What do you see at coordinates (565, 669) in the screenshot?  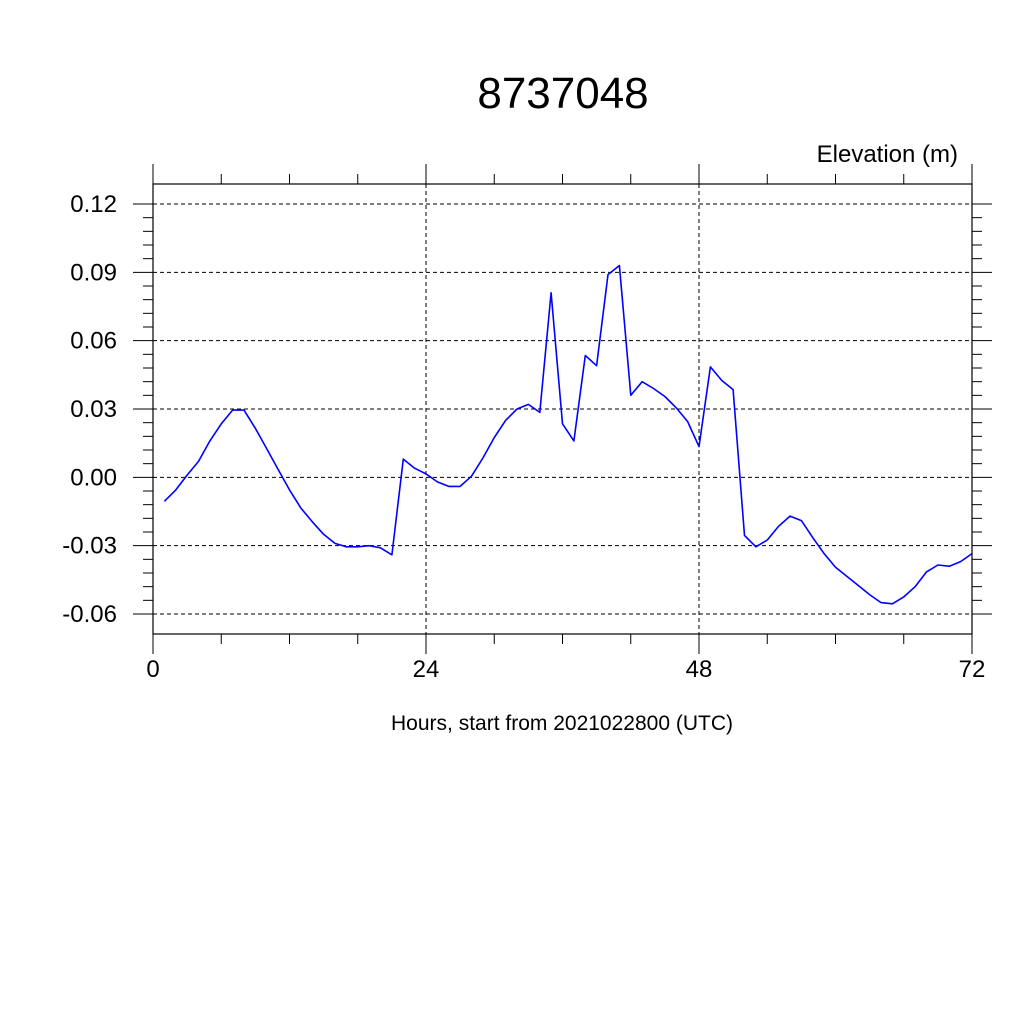 I see `x-tick-labels: 0 24 48 72` at bounding box center [565, 669].